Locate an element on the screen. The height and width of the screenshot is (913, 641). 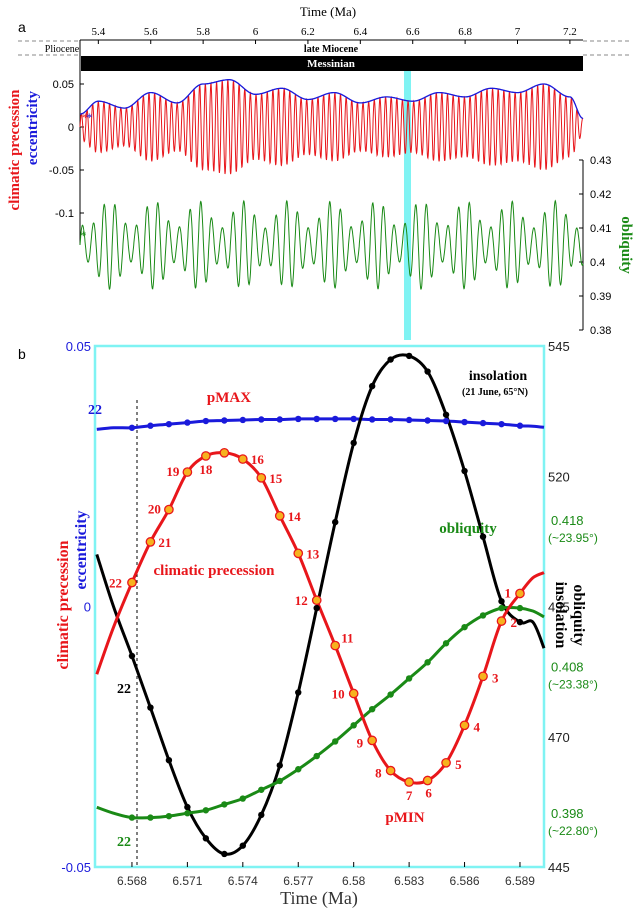
panel-b-ylabel-insolation: insolation is located at coordinates (560, 615).